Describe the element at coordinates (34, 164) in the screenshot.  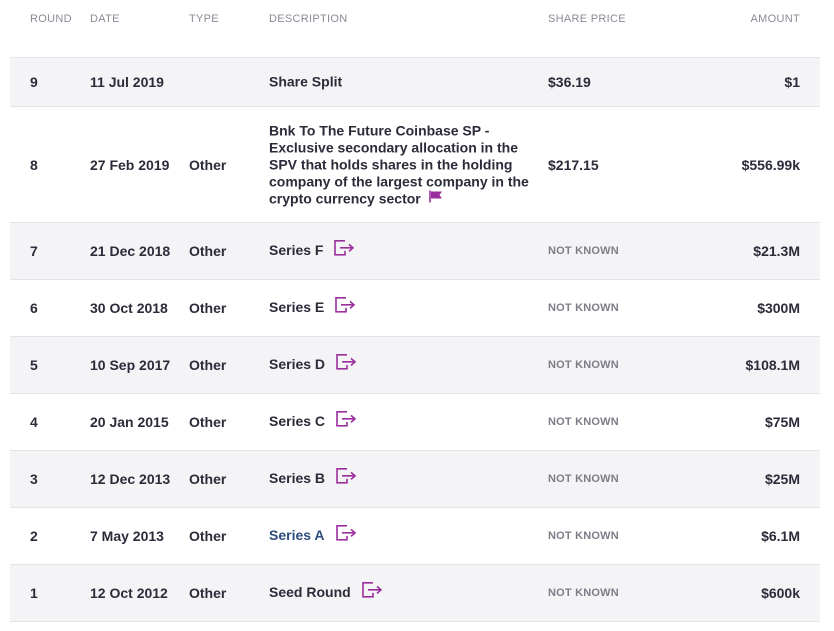
I see `round-number: 8` at that location.